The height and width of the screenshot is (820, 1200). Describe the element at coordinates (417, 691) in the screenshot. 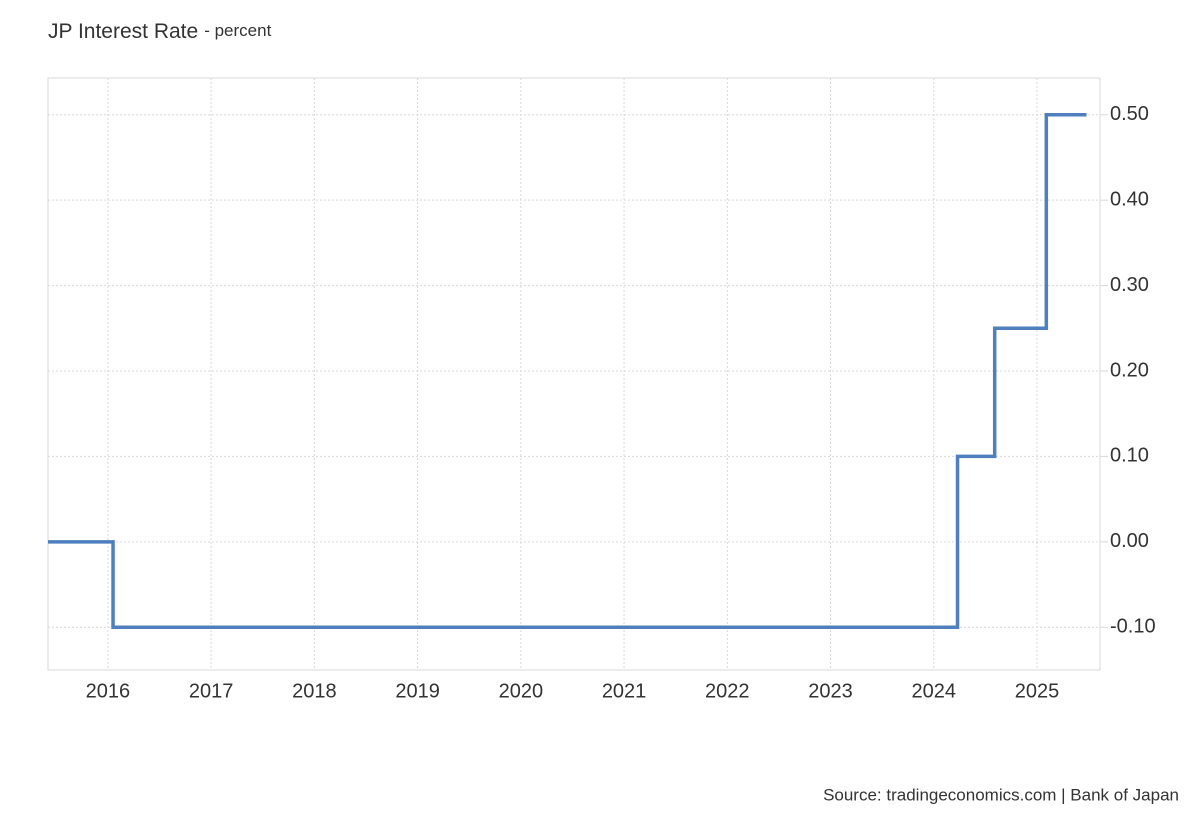

I see `x-tick-label: 2019` at that location.